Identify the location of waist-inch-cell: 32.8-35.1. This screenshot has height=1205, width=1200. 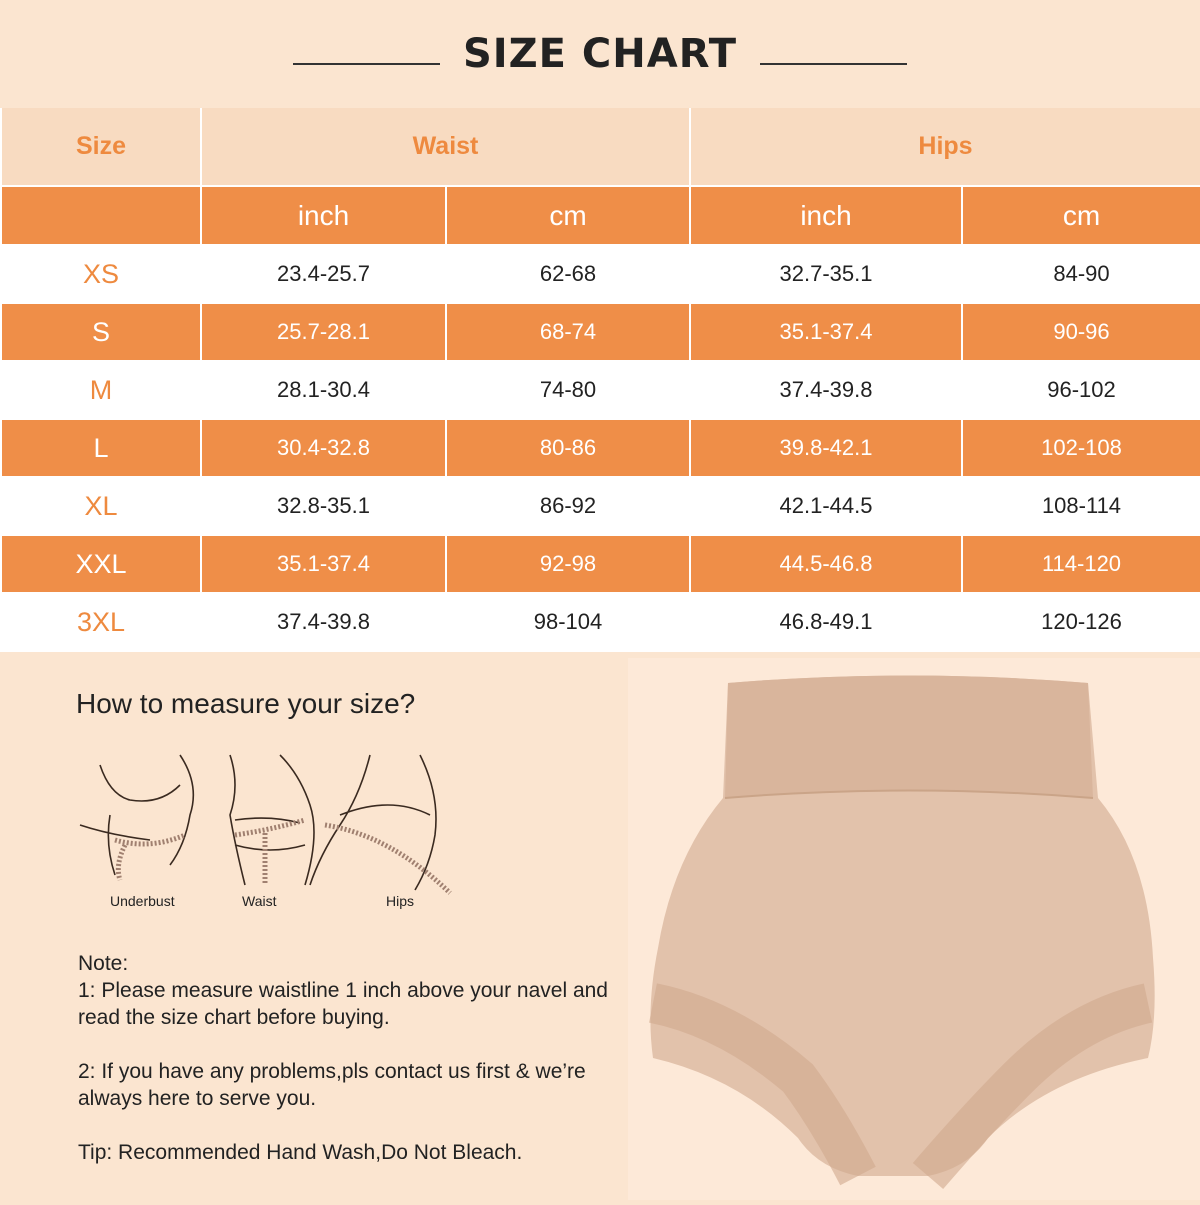
(323, 506).